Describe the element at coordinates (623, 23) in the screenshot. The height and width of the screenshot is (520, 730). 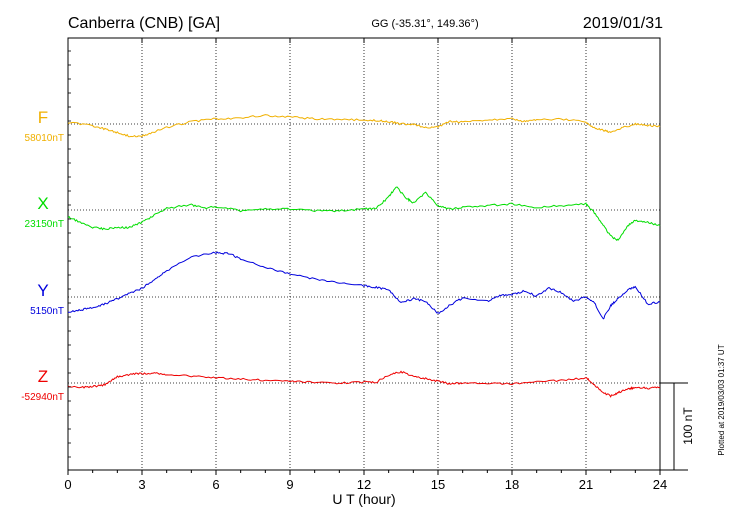
I see `date-label: 2019/01/31` at that location.